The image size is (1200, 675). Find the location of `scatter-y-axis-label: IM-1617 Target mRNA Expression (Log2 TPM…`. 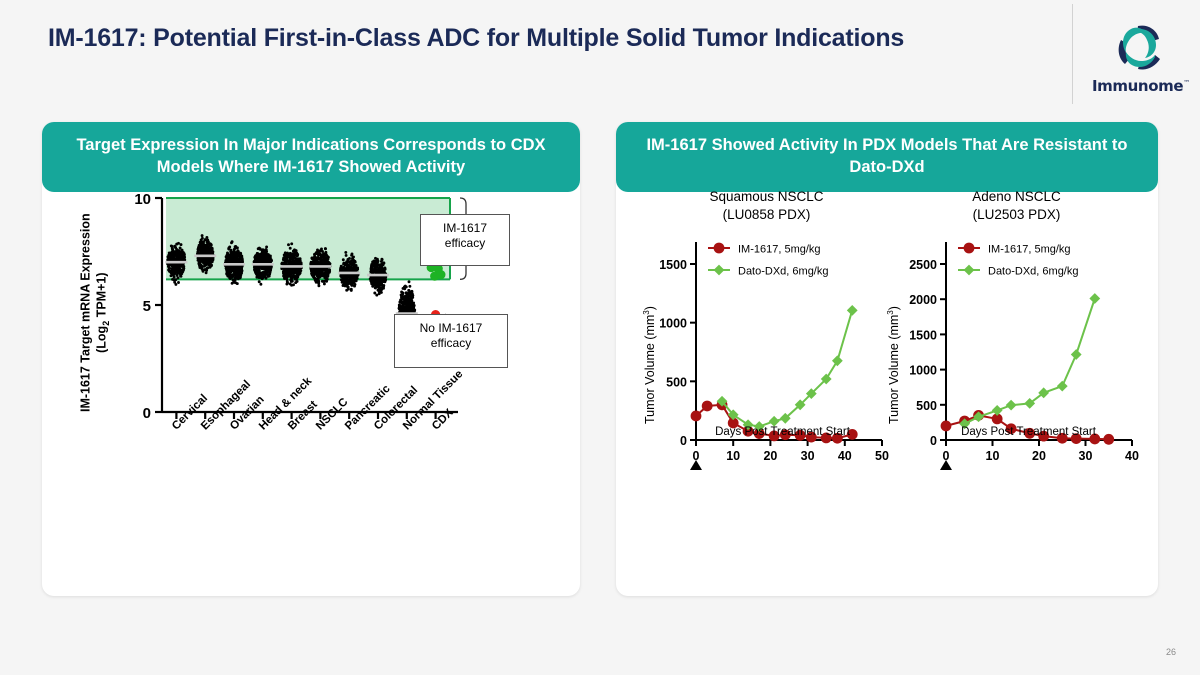

scatter-y-axis-label: IM-1617 Target mRNA Expression (Log2 TPM… is located at coordinates (94, 313).